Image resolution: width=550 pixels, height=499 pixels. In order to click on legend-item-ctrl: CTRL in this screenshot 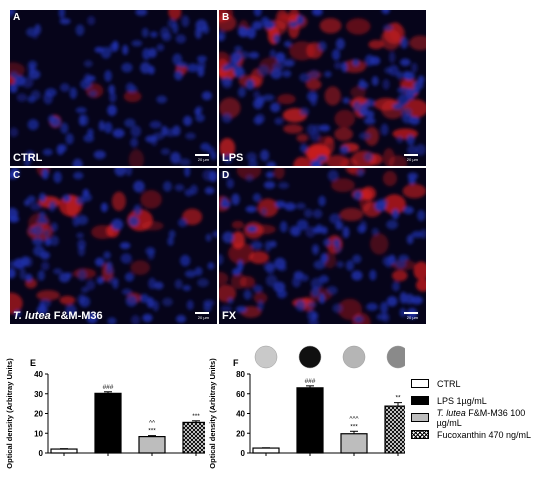, I will do `click(480, 383)`.